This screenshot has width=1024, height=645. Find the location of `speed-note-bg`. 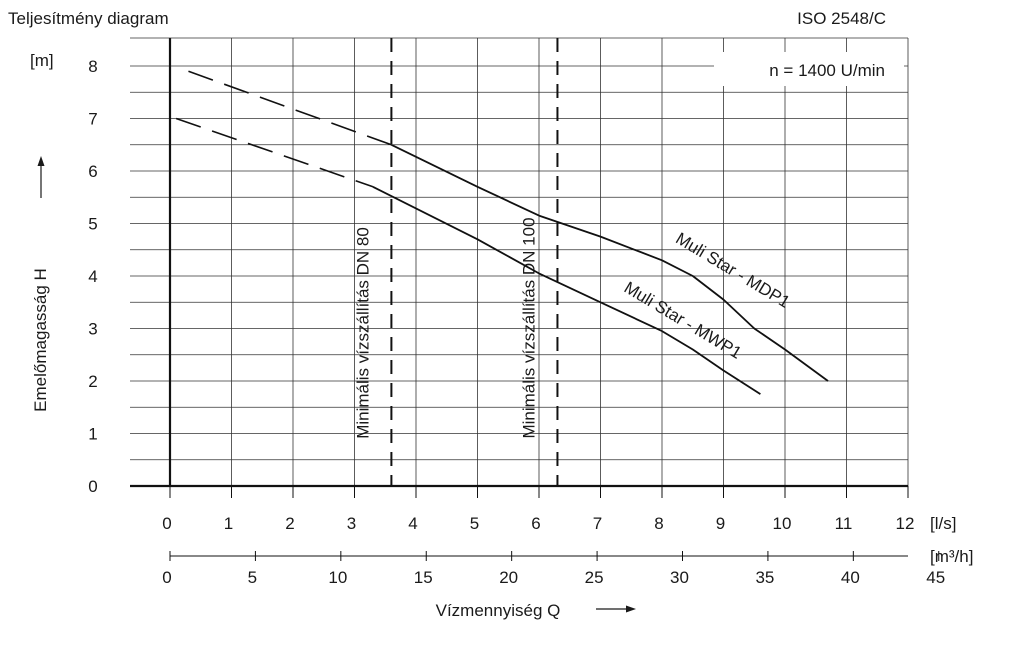

speed-note-bg is located at coordinates (809, 69).